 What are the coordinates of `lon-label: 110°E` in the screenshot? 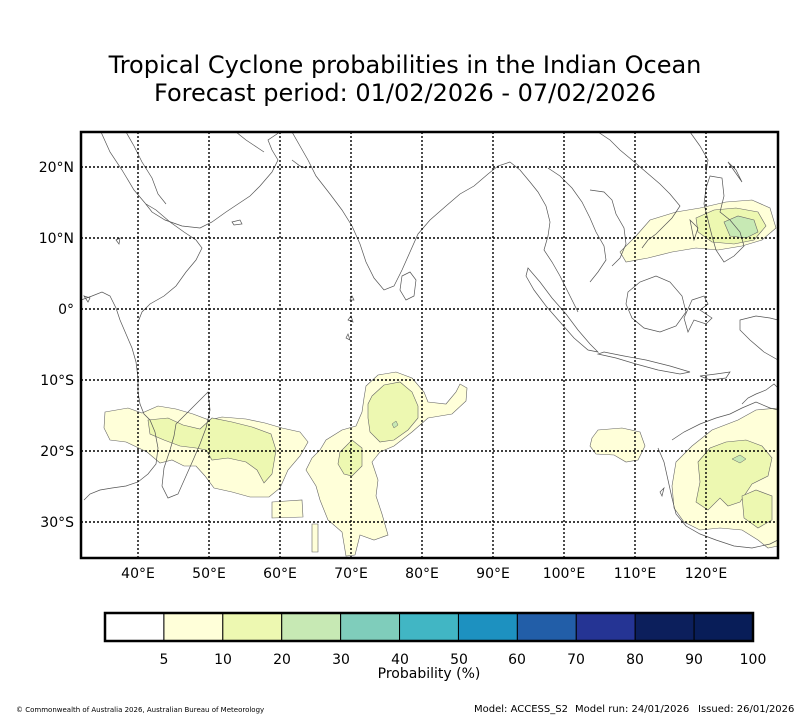 It's located at (635, 574).